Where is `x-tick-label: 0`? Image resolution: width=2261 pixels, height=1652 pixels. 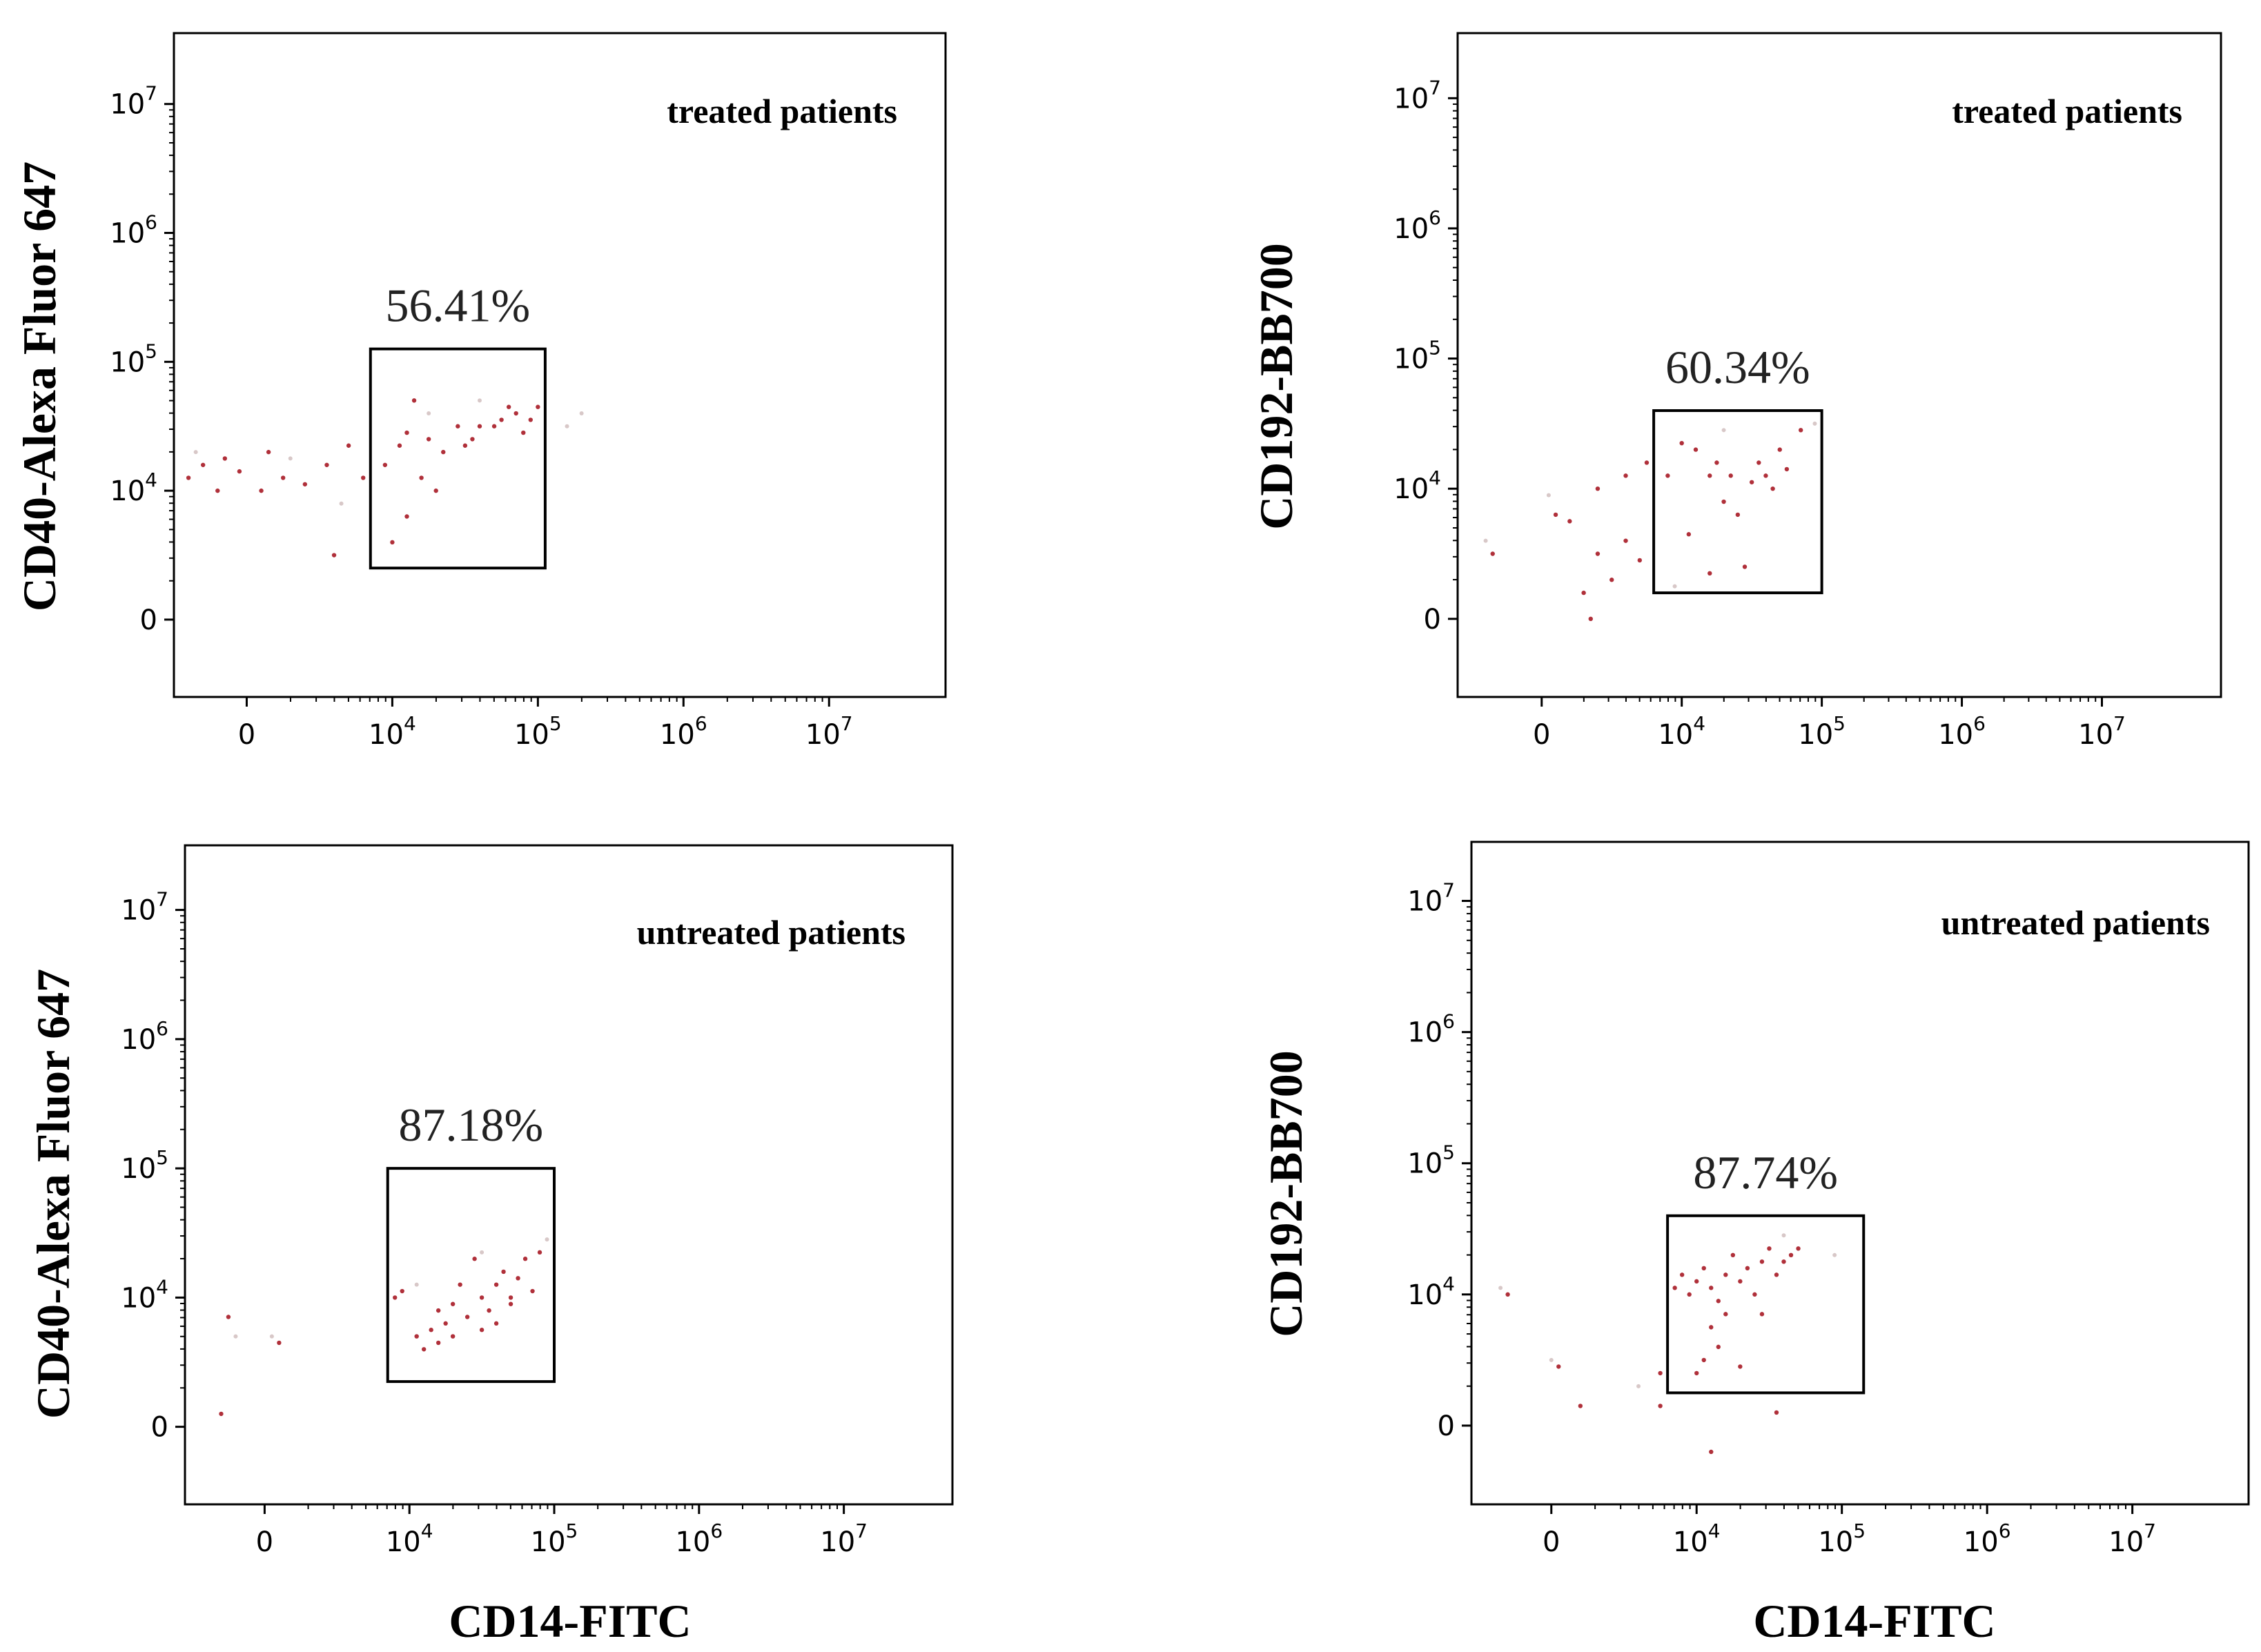
x-tick-label: 0 is located at coordinates (247, 735).